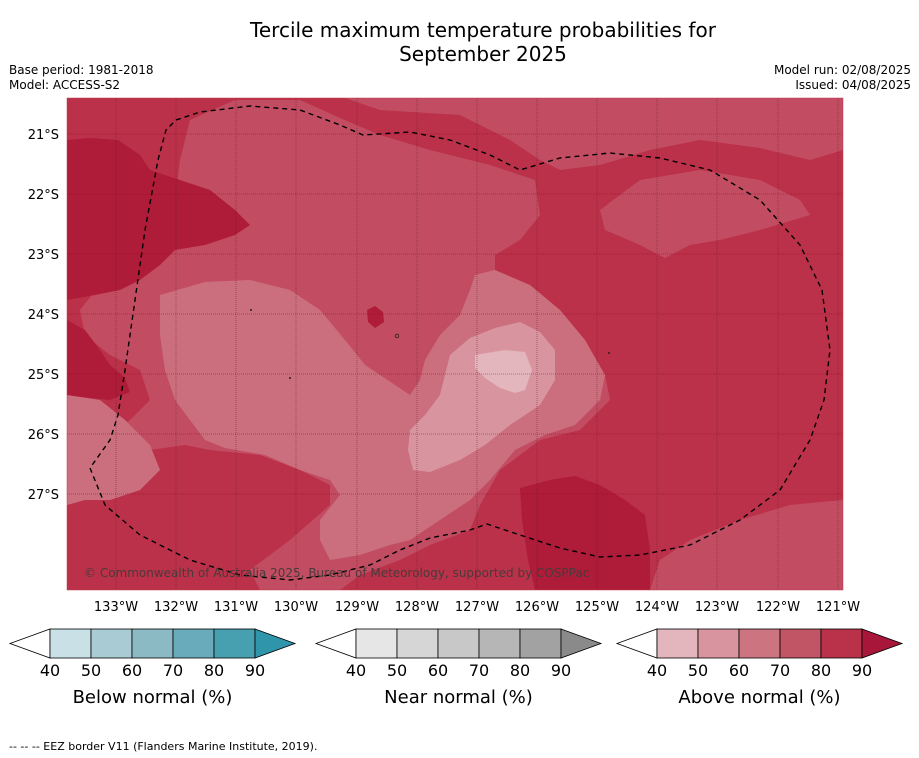 The height and width of the screenshot is (758, 919). Describe the element at coordinates (597, 607) in the screenshot. I see `lon-label: 125°W` at that location.